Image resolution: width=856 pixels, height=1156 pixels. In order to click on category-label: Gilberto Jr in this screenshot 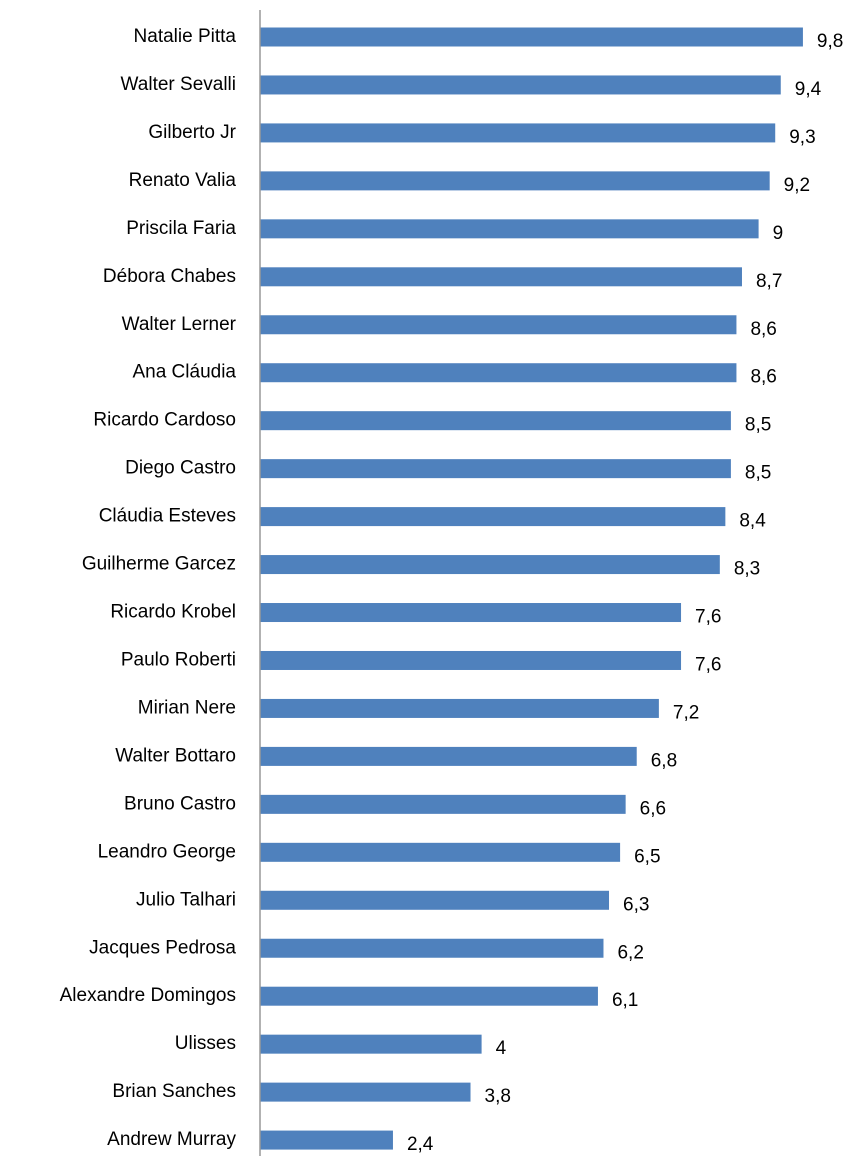, I will do `click(192, 132)`.